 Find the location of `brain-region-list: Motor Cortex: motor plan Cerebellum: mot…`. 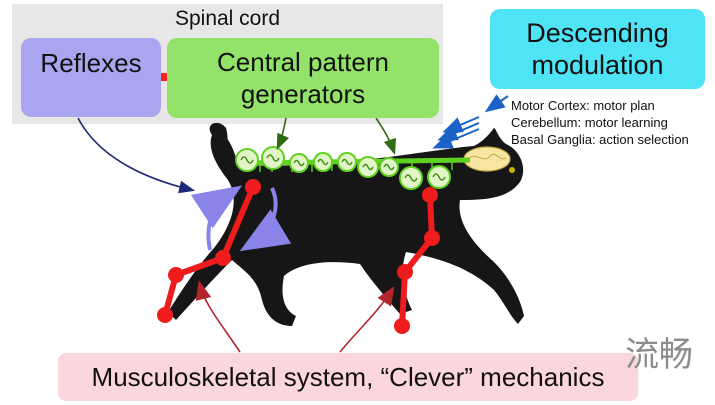

brain-region-list: Motor Cortex: motor plan Cerebellum: mot… is located at coordinates (600, 122).